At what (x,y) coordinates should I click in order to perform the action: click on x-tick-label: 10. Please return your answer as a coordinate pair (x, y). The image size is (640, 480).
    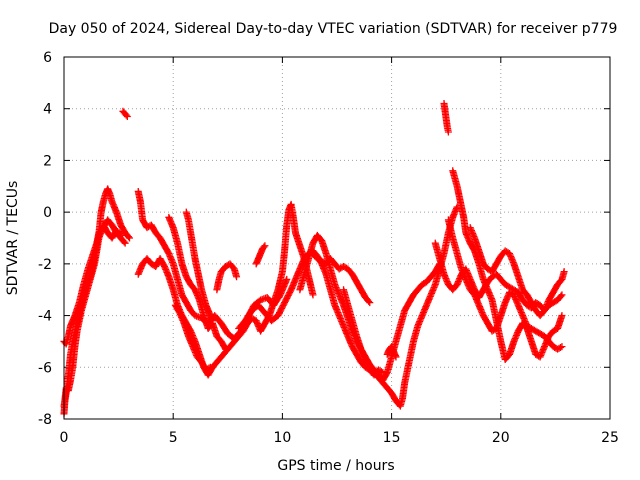
    Looking at the image, I should click on (282, 438).